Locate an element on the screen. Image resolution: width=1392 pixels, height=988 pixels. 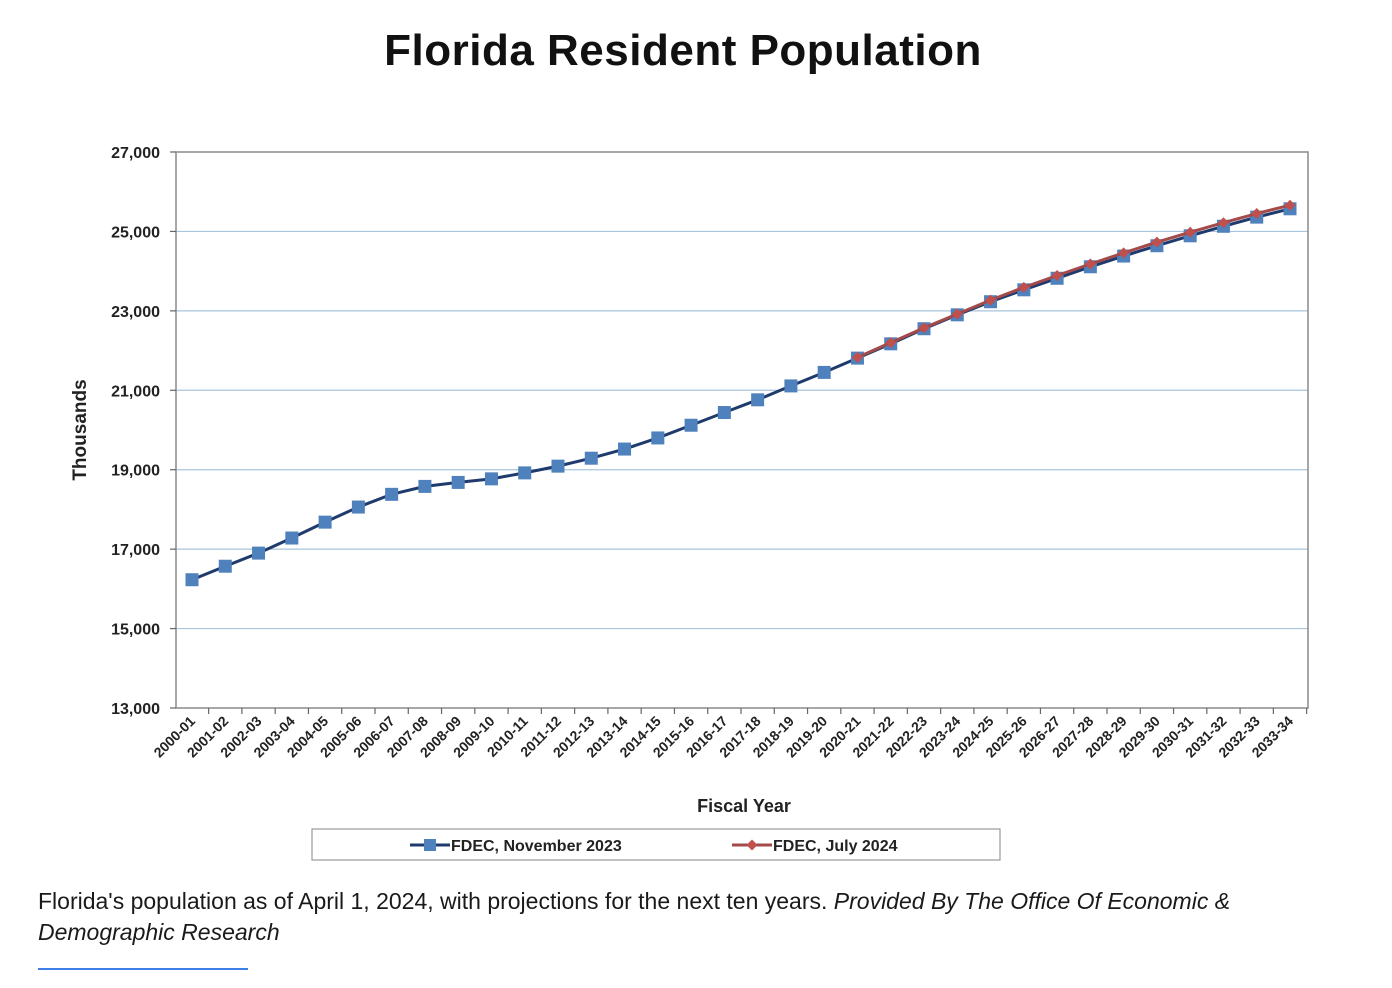
y-tick-label: 19,000 is located at coordinates (135, 471).